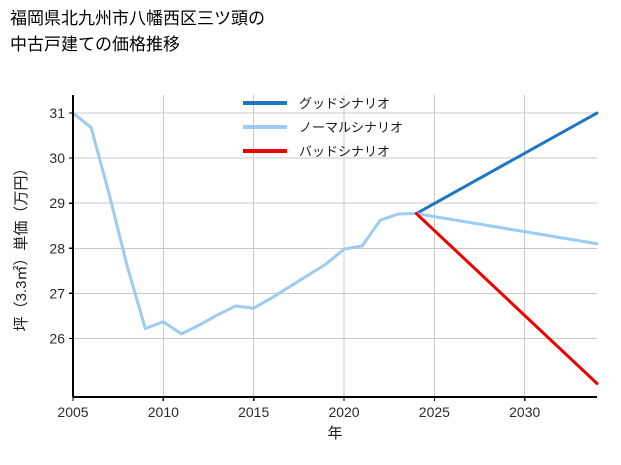  Describe the element at coordinates (351, 127) in the screenshot. I see `legend-label-1: ノーマルシナリオ` at that location.